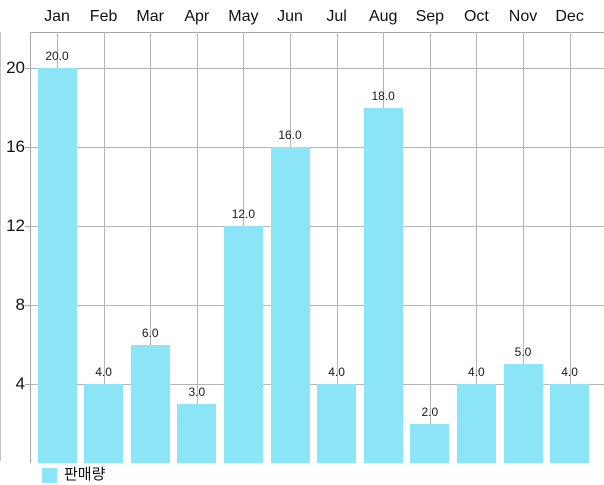 The height and width of the screenshot is (485, 604). Describe the element at coordinates (150, 16) in the screenshot. I see `month-label: Mar` at that location.